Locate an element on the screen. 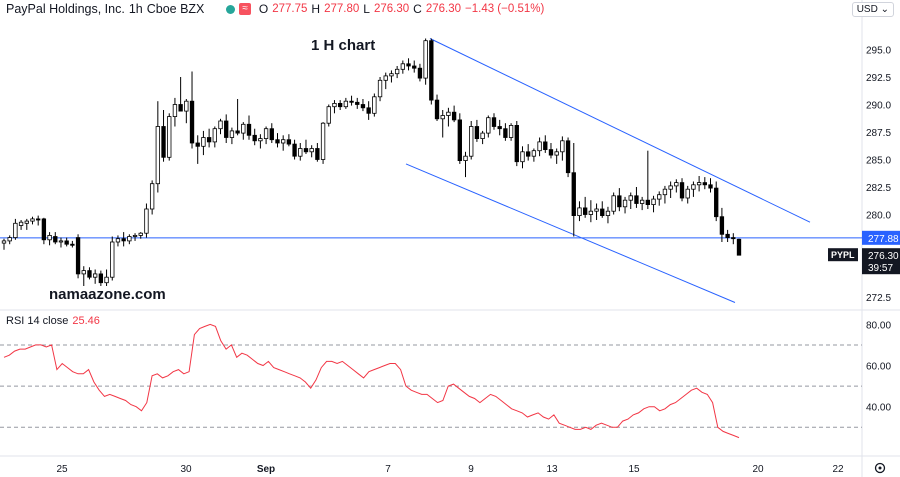 Image resolution: width=900 pixels, height=477 pixels. time-tick-label: 20 is located at coordinates (758, 469).